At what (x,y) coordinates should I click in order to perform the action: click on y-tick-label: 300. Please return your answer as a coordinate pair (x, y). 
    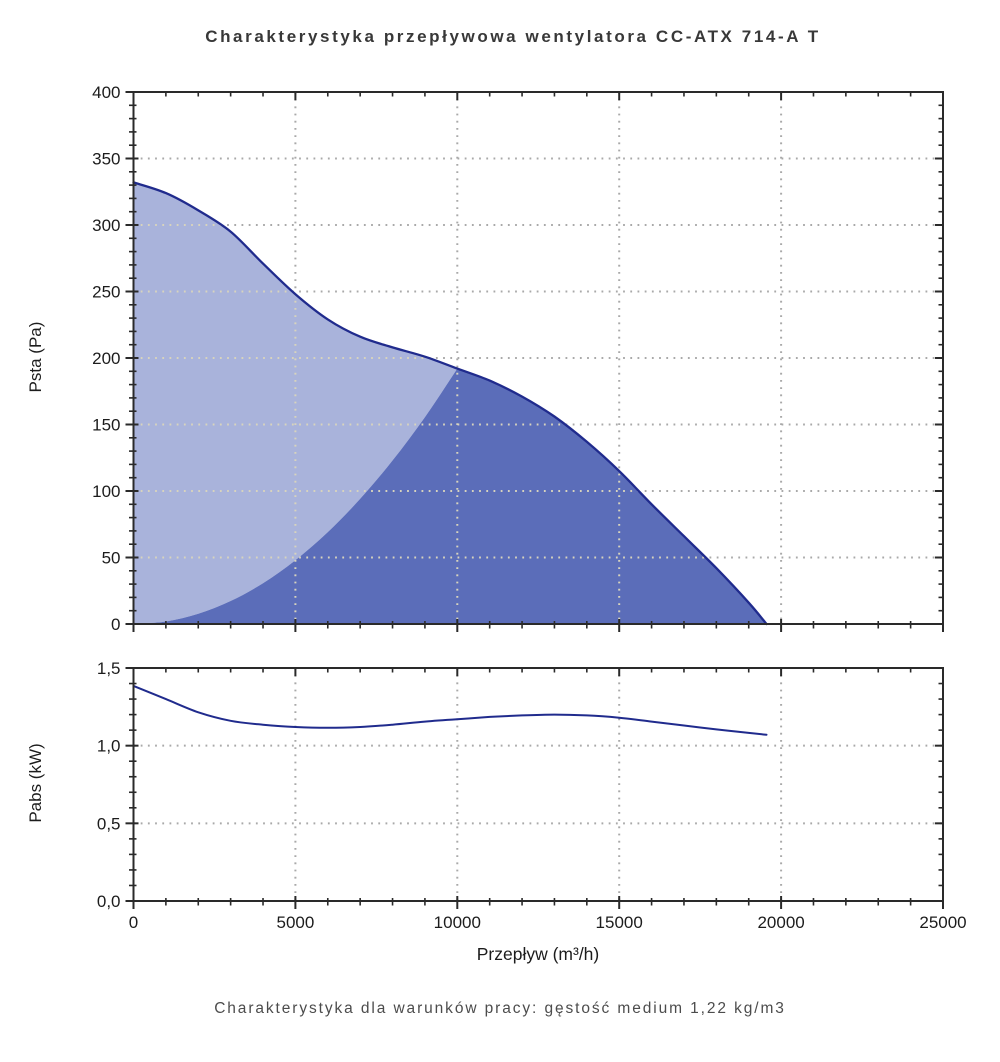
    Looking at the image, I should click on (106, 225).